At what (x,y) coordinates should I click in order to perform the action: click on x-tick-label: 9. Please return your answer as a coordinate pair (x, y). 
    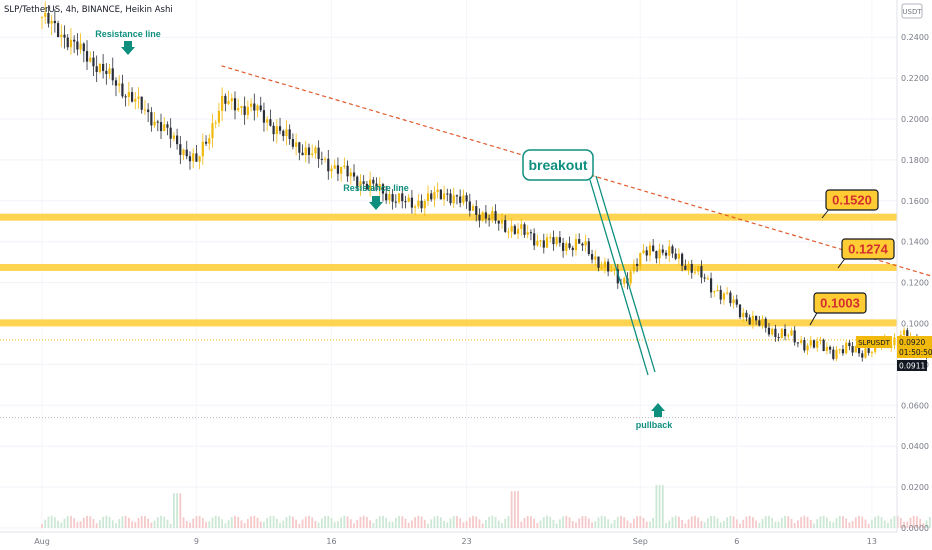
    Looking at the image, I should click on (196, 541).